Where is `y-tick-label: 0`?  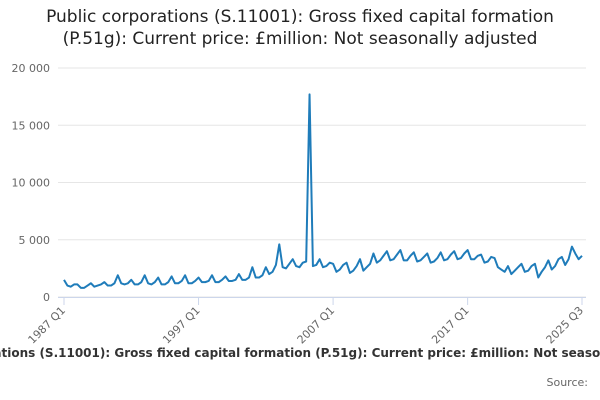 y-tick-label: 0 is located at coordinates (46, 297).